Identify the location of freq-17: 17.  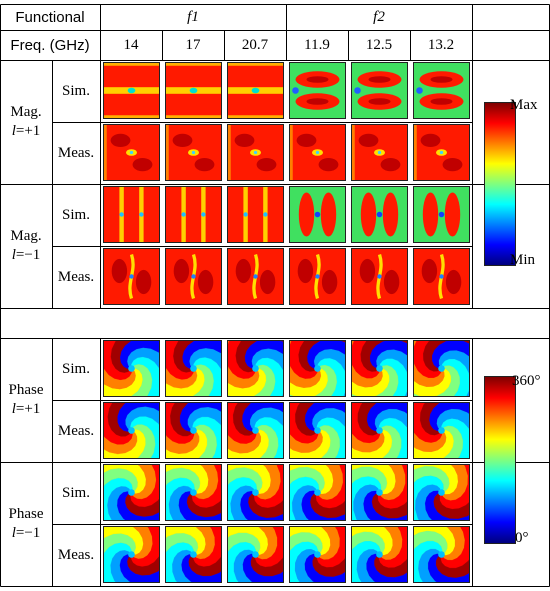
(193, 44).